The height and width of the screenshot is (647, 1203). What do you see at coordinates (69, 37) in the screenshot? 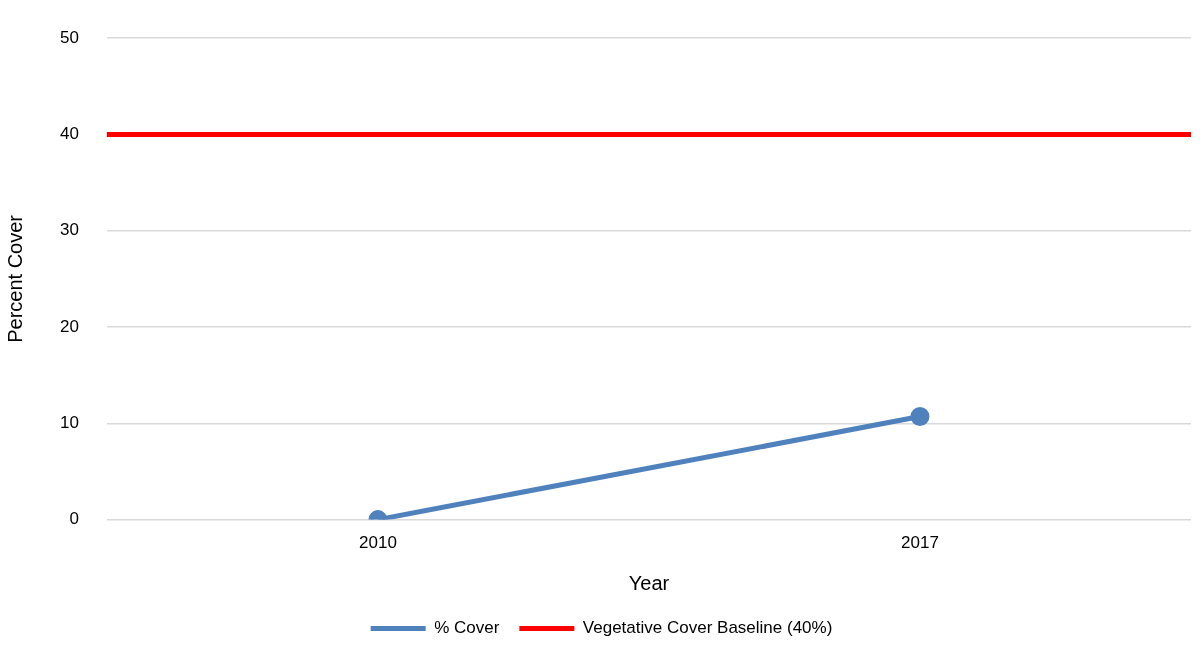
I see `y-tick-label: 50` at bounding box center [69, 37].